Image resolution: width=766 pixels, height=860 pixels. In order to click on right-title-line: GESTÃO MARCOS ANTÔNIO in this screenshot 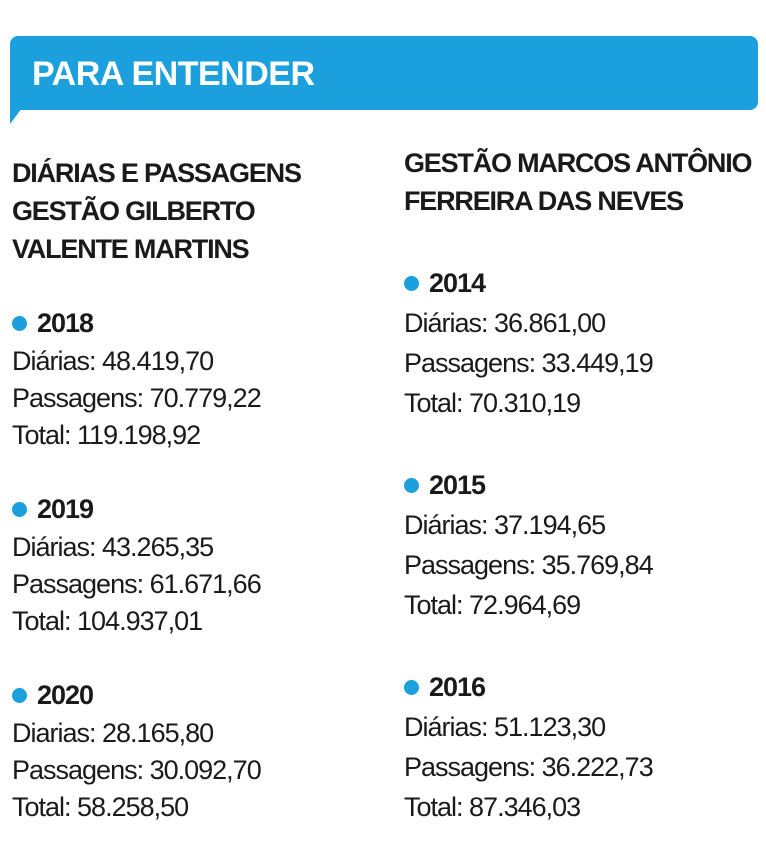, I will do `click(578, 163)`.